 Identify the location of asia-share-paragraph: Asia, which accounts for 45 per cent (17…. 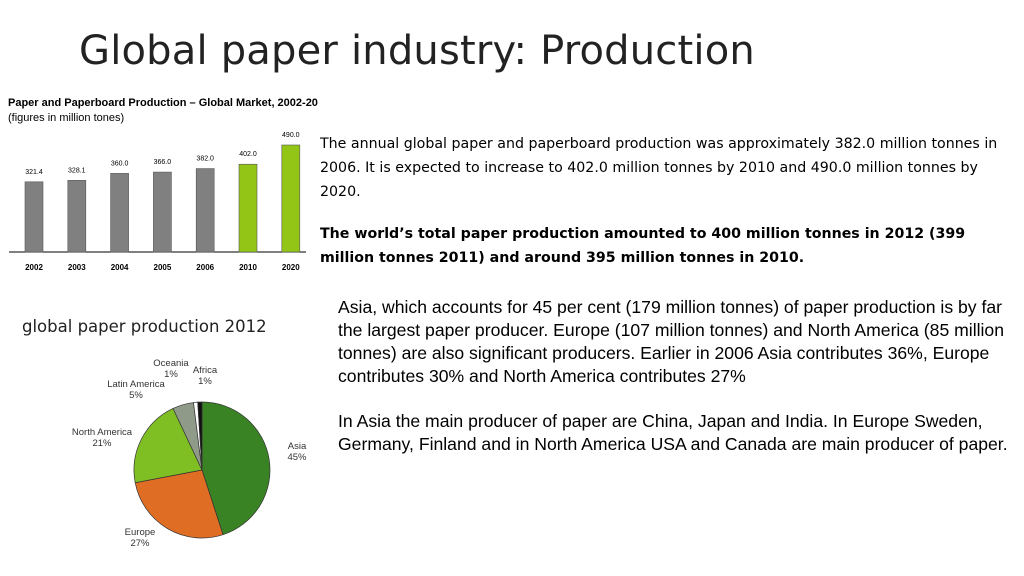
(671, 341).